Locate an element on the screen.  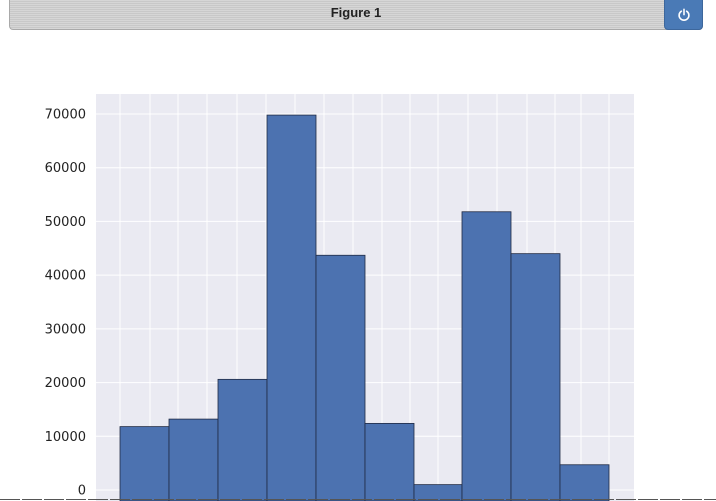
y-axis-tick-labels: 0 10000 20000 30000 40000 50000 60000 70000 is located at coordinates (65, 303).